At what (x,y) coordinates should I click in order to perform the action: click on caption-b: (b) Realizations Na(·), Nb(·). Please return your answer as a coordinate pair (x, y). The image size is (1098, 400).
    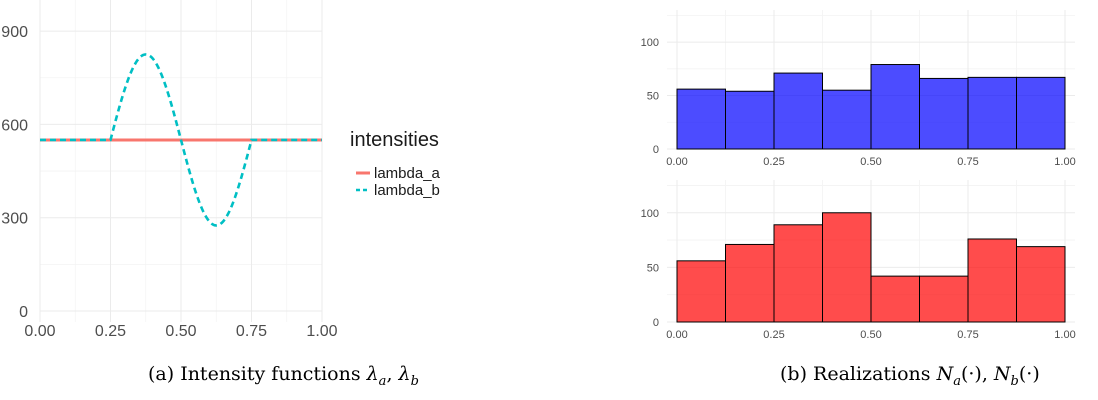
    Looking at the image, I should click on (910, 376).